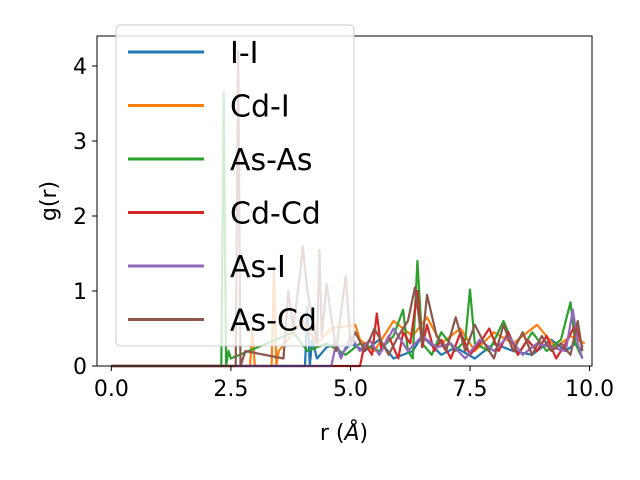 This screenshot has height=480, width=640. Describe the element at coordinates (271, 160) in the screenshot. I see `legend-label: As-As` at that location.